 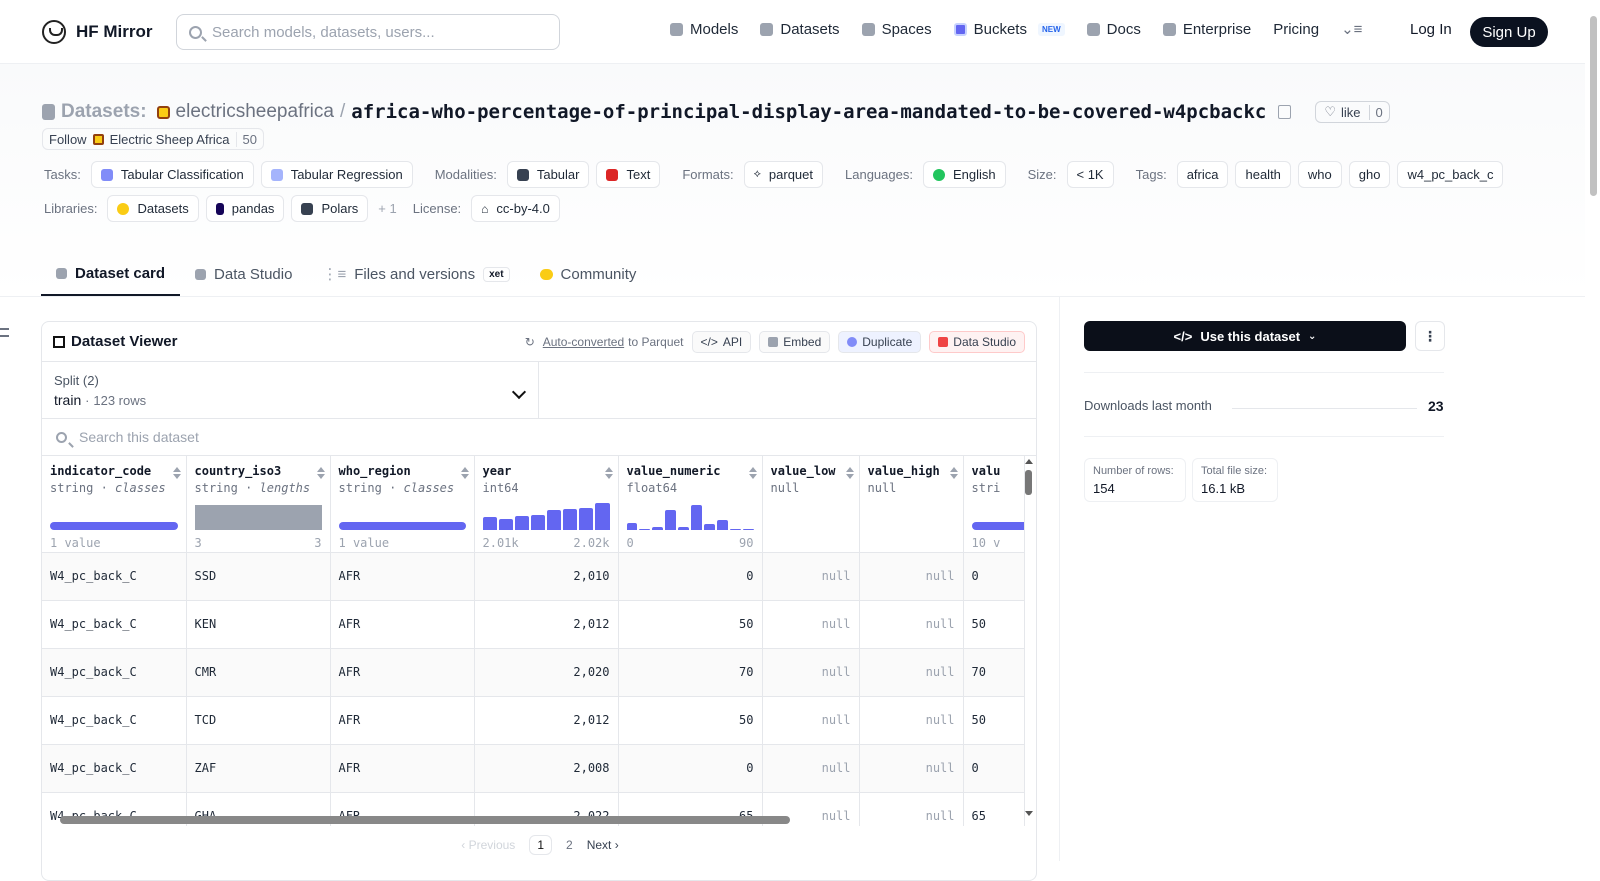 I want to click on column-header: indicator_code string · classes 1 value, so click(x=114, y=504).